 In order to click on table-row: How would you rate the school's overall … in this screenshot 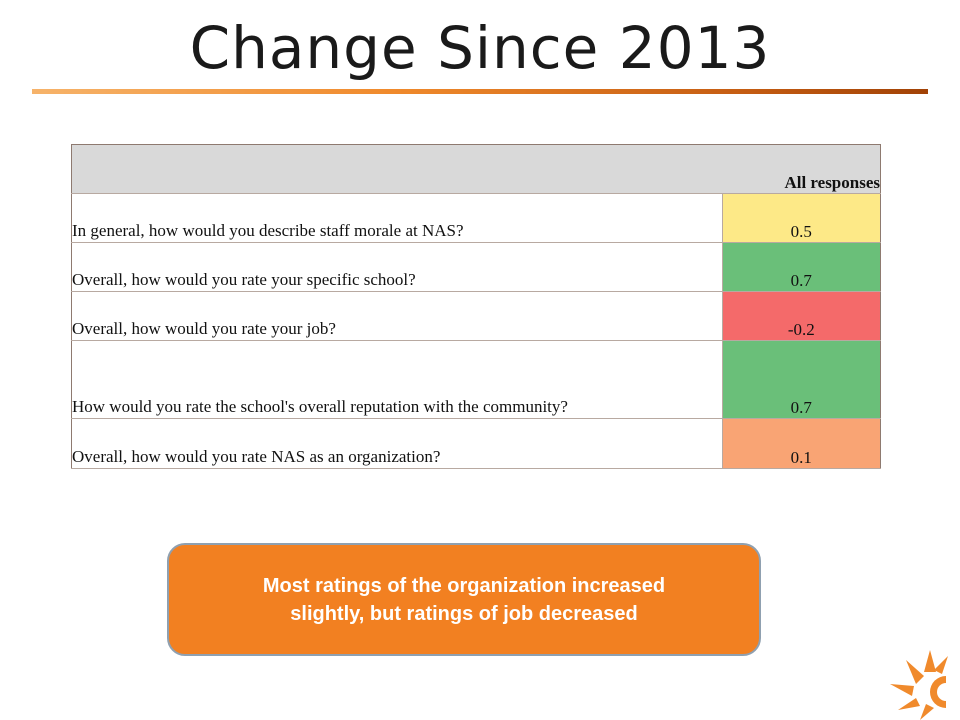, I will do `click(476, 379)`.